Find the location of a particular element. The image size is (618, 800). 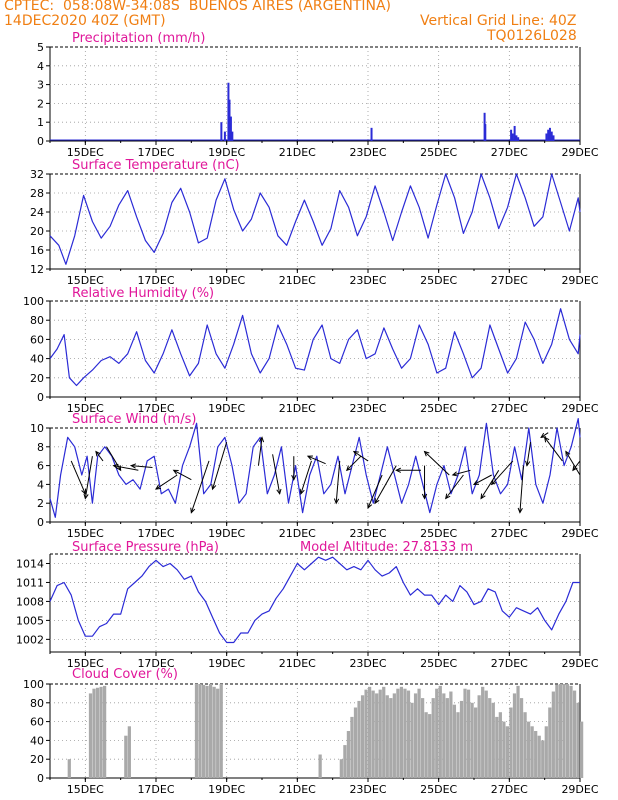

panel-title: Relative Humidity (%) is located at coordinates (143, 293).